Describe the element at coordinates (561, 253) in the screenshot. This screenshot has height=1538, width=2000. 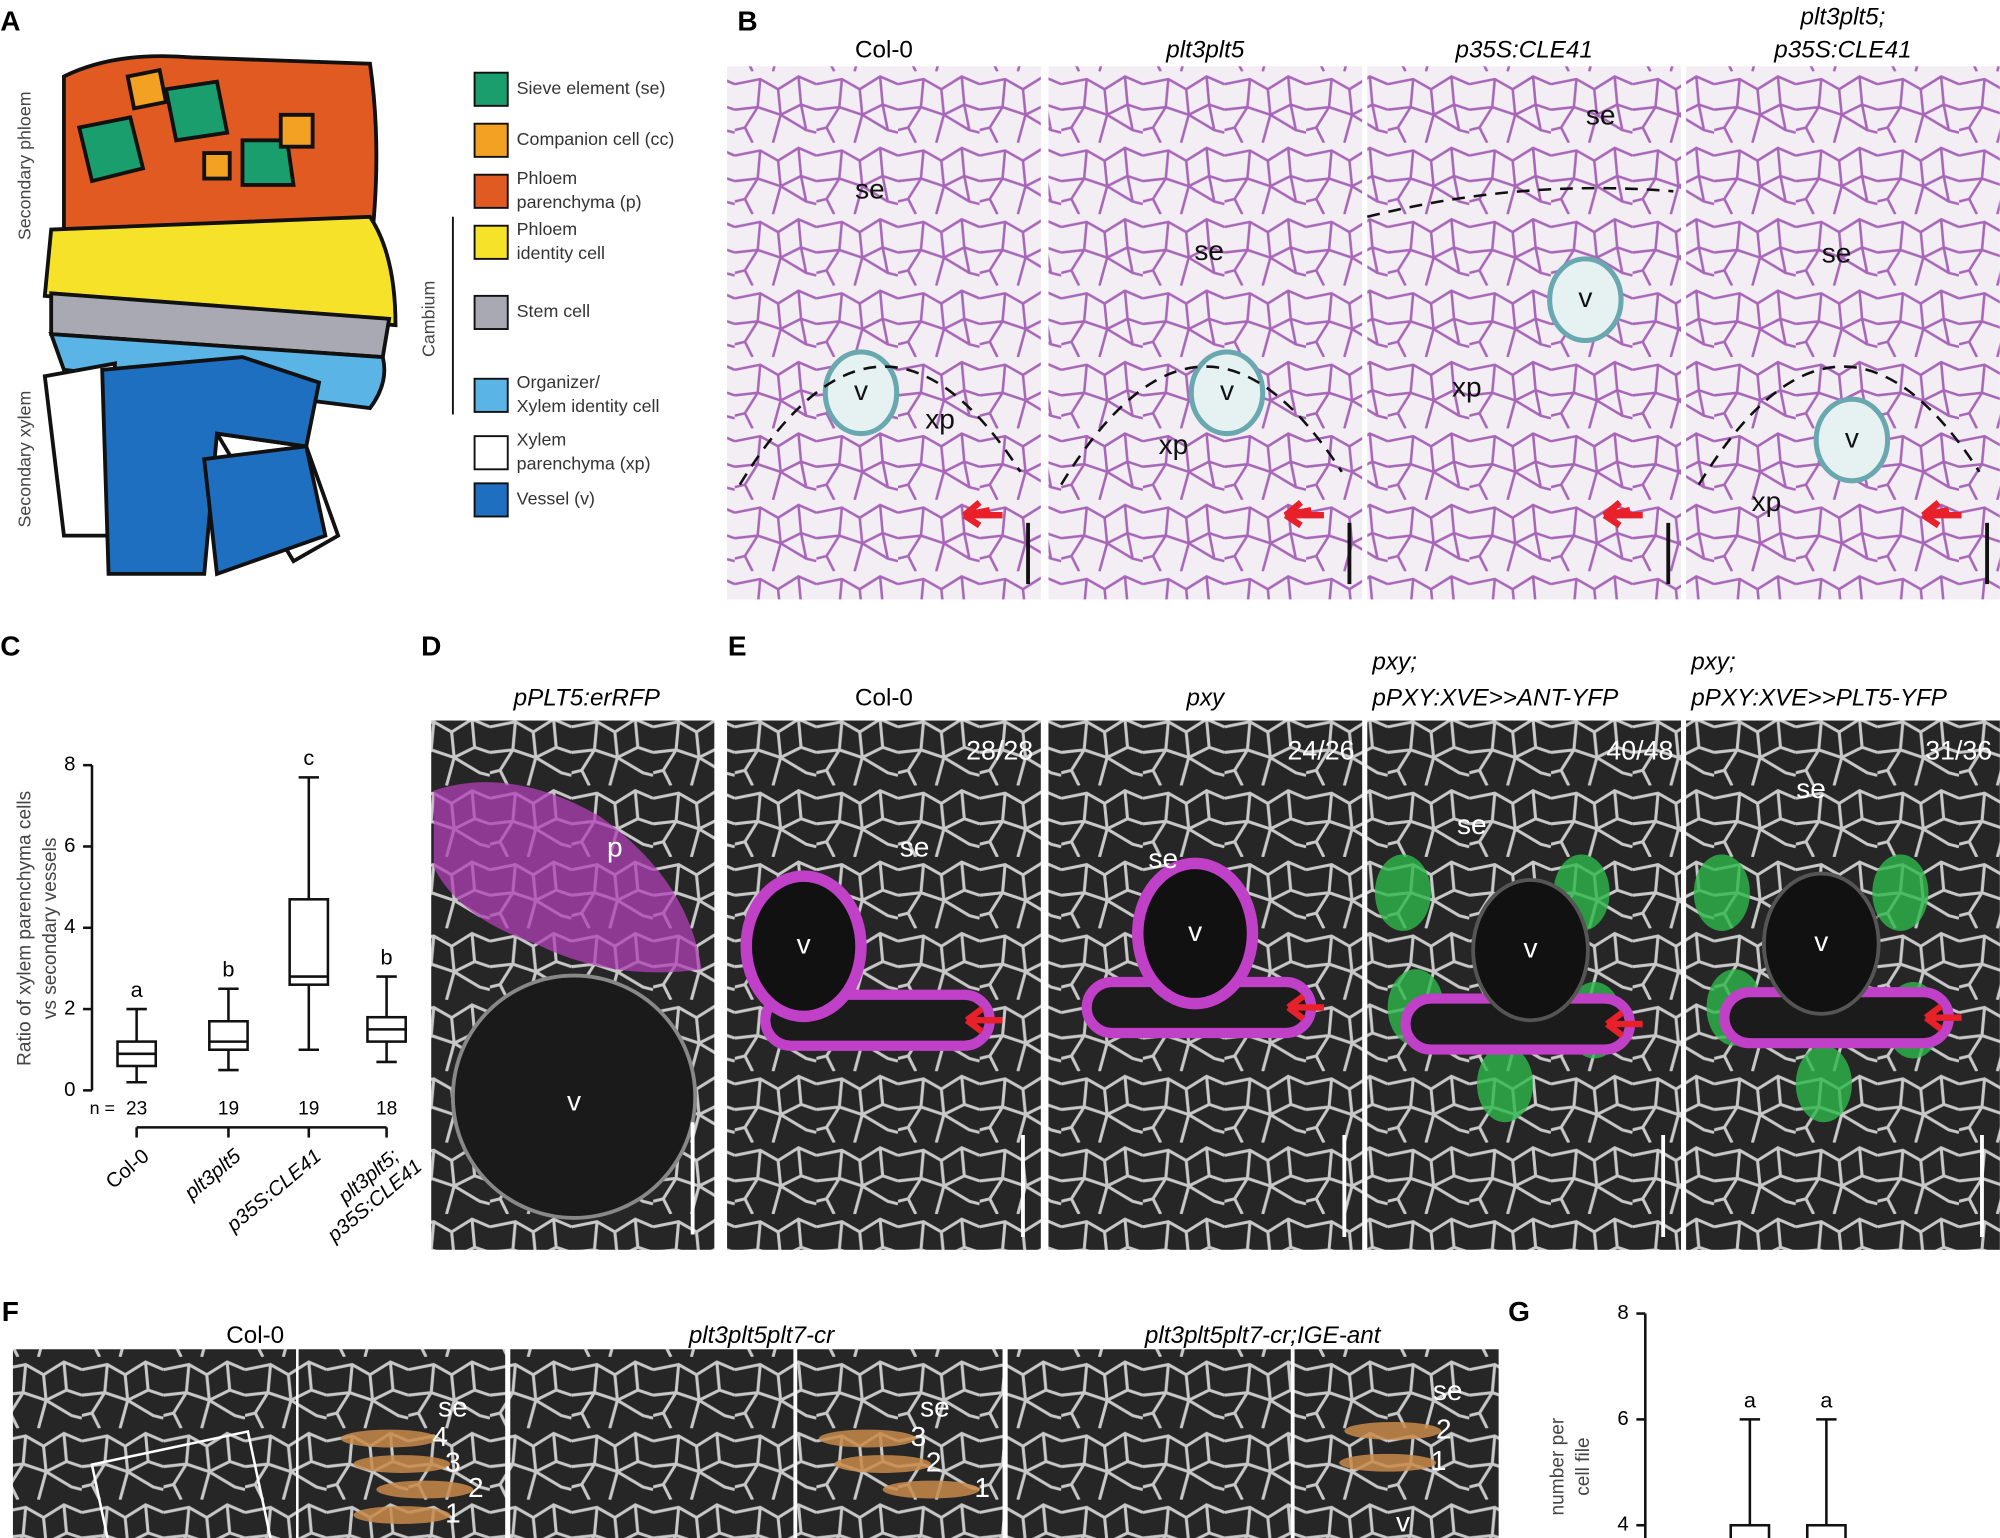
I see `legend-text: identity cell` at that location.